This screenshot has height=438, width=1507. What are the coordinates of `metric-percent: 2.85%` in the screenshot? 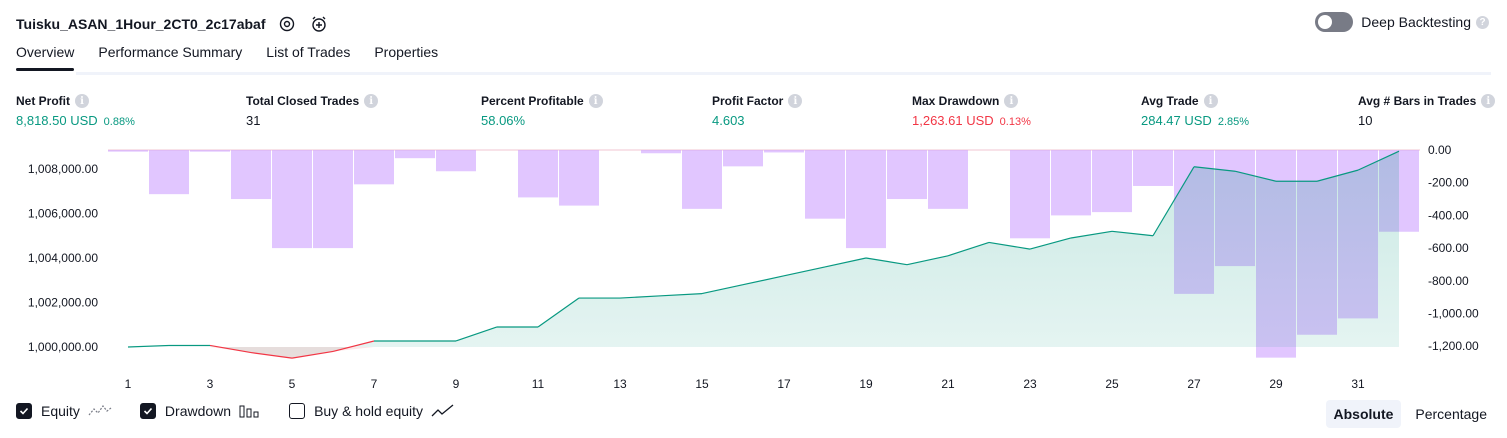 It's located at (1233, 122).